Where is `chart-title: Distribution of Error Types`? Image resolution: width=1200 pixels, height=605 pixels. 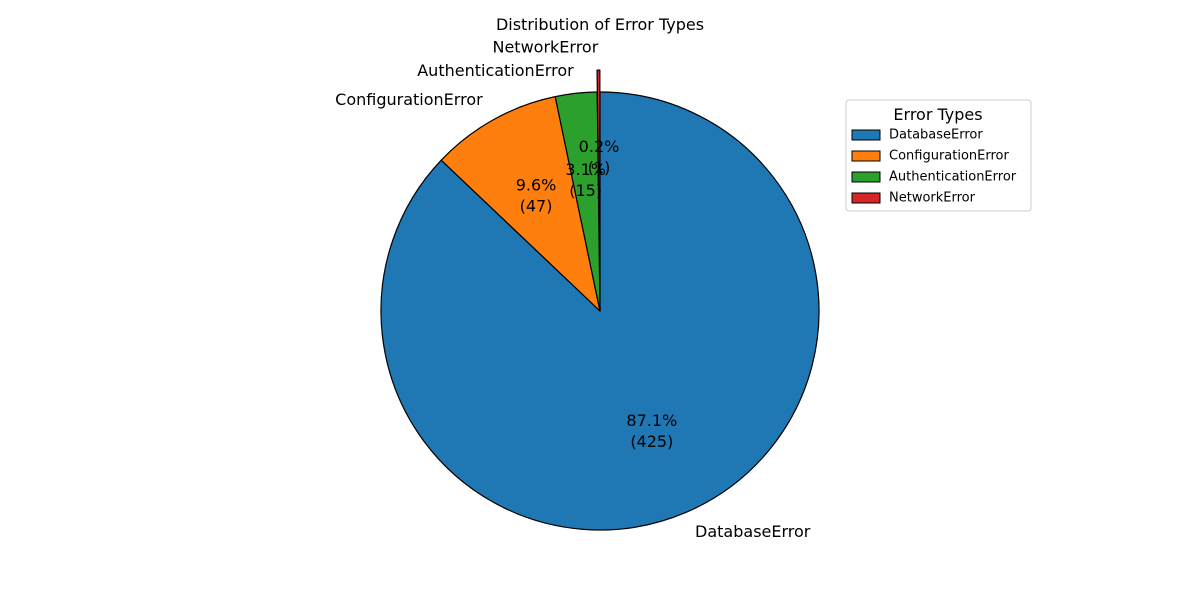
chart-title: Distribution of Error Types is located at coordinates (600, 24).